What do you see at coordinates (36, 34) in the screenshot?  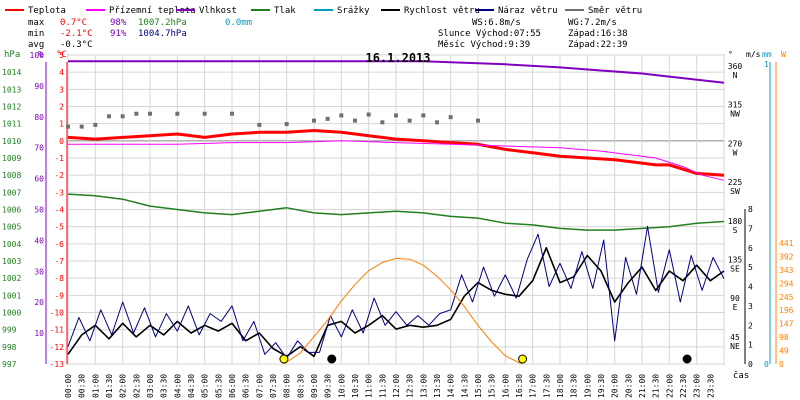 I see `stats-min-label: min` at bounding box center [36, 34].